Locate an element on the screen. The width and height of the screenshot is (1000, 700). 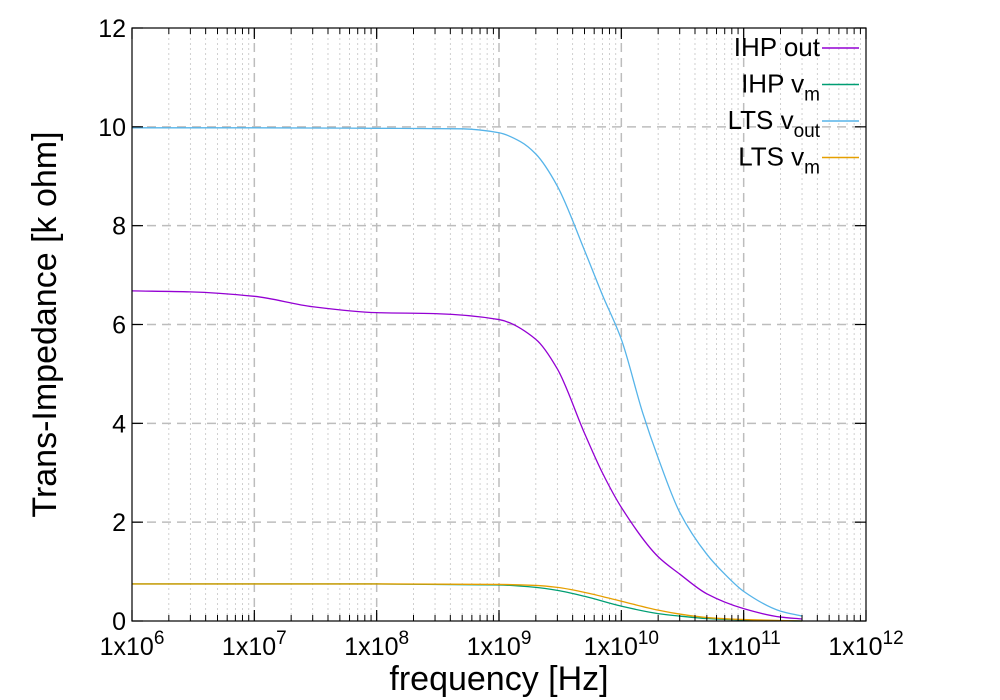
x-tick-label: 1x10¹⁰ is located at coordinates (621, 644).